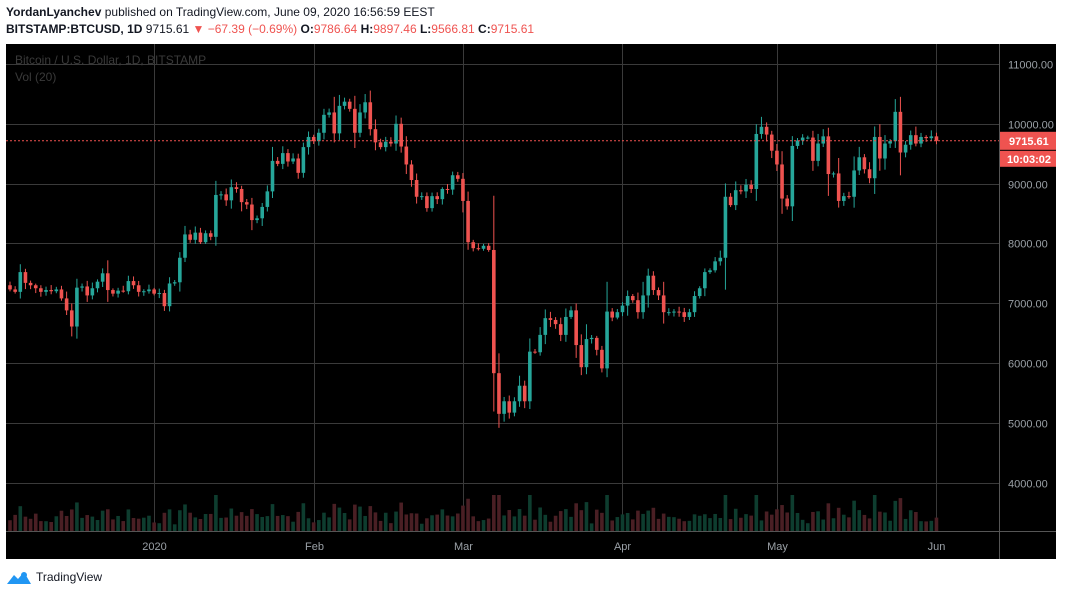  What do you see at coordinates (1028, 140) in the screenshot?
I see `last-price-box` at bounding box center [1028, 140].